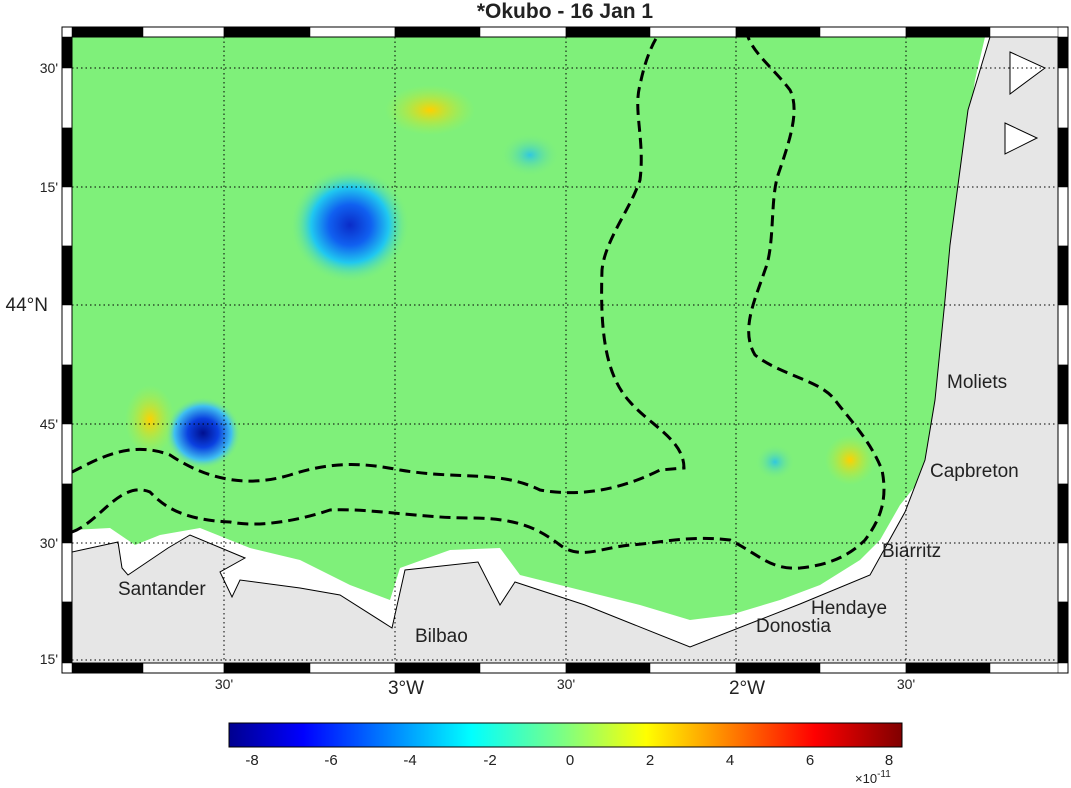 This screenshot has height=788, width=1071. What do you see at coordinates (911, 551) in the screenshot?
I see `place-label-biarritz: Biarritz` at bounding box center [911, 551].